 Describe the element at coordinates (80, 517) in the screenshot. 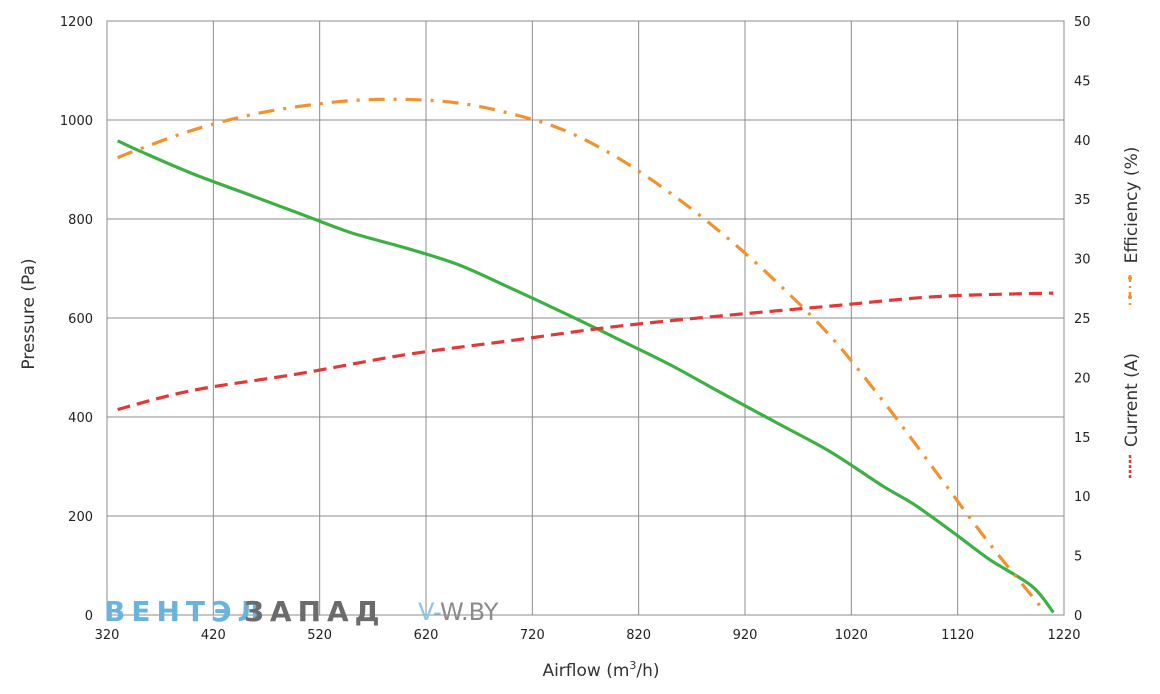

I see `y-left-tick-label: 200` at that location.